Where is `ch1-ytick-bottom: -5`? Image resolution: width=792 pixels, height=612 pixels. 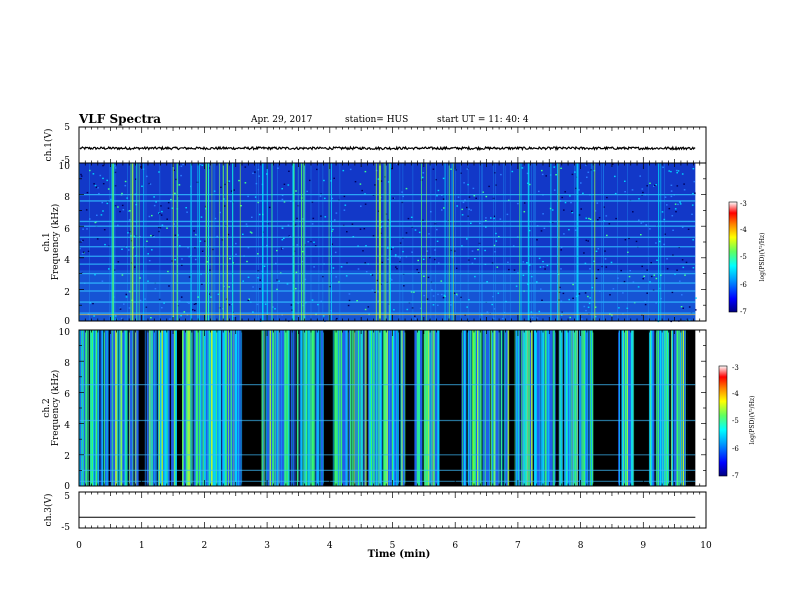
ch1-ytick-bottom: -5 is located at coordinates (65, 161).